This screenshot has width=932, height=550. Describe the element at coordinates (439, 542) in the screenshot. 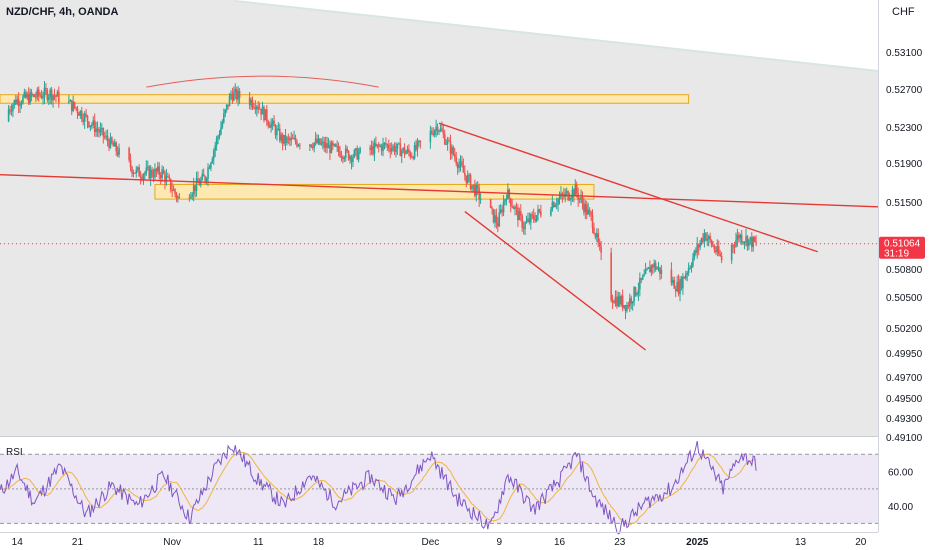

I see `time-axis: 14 21 Nov 11 18 Dec 9 16 23 2025 13 20` at that location.